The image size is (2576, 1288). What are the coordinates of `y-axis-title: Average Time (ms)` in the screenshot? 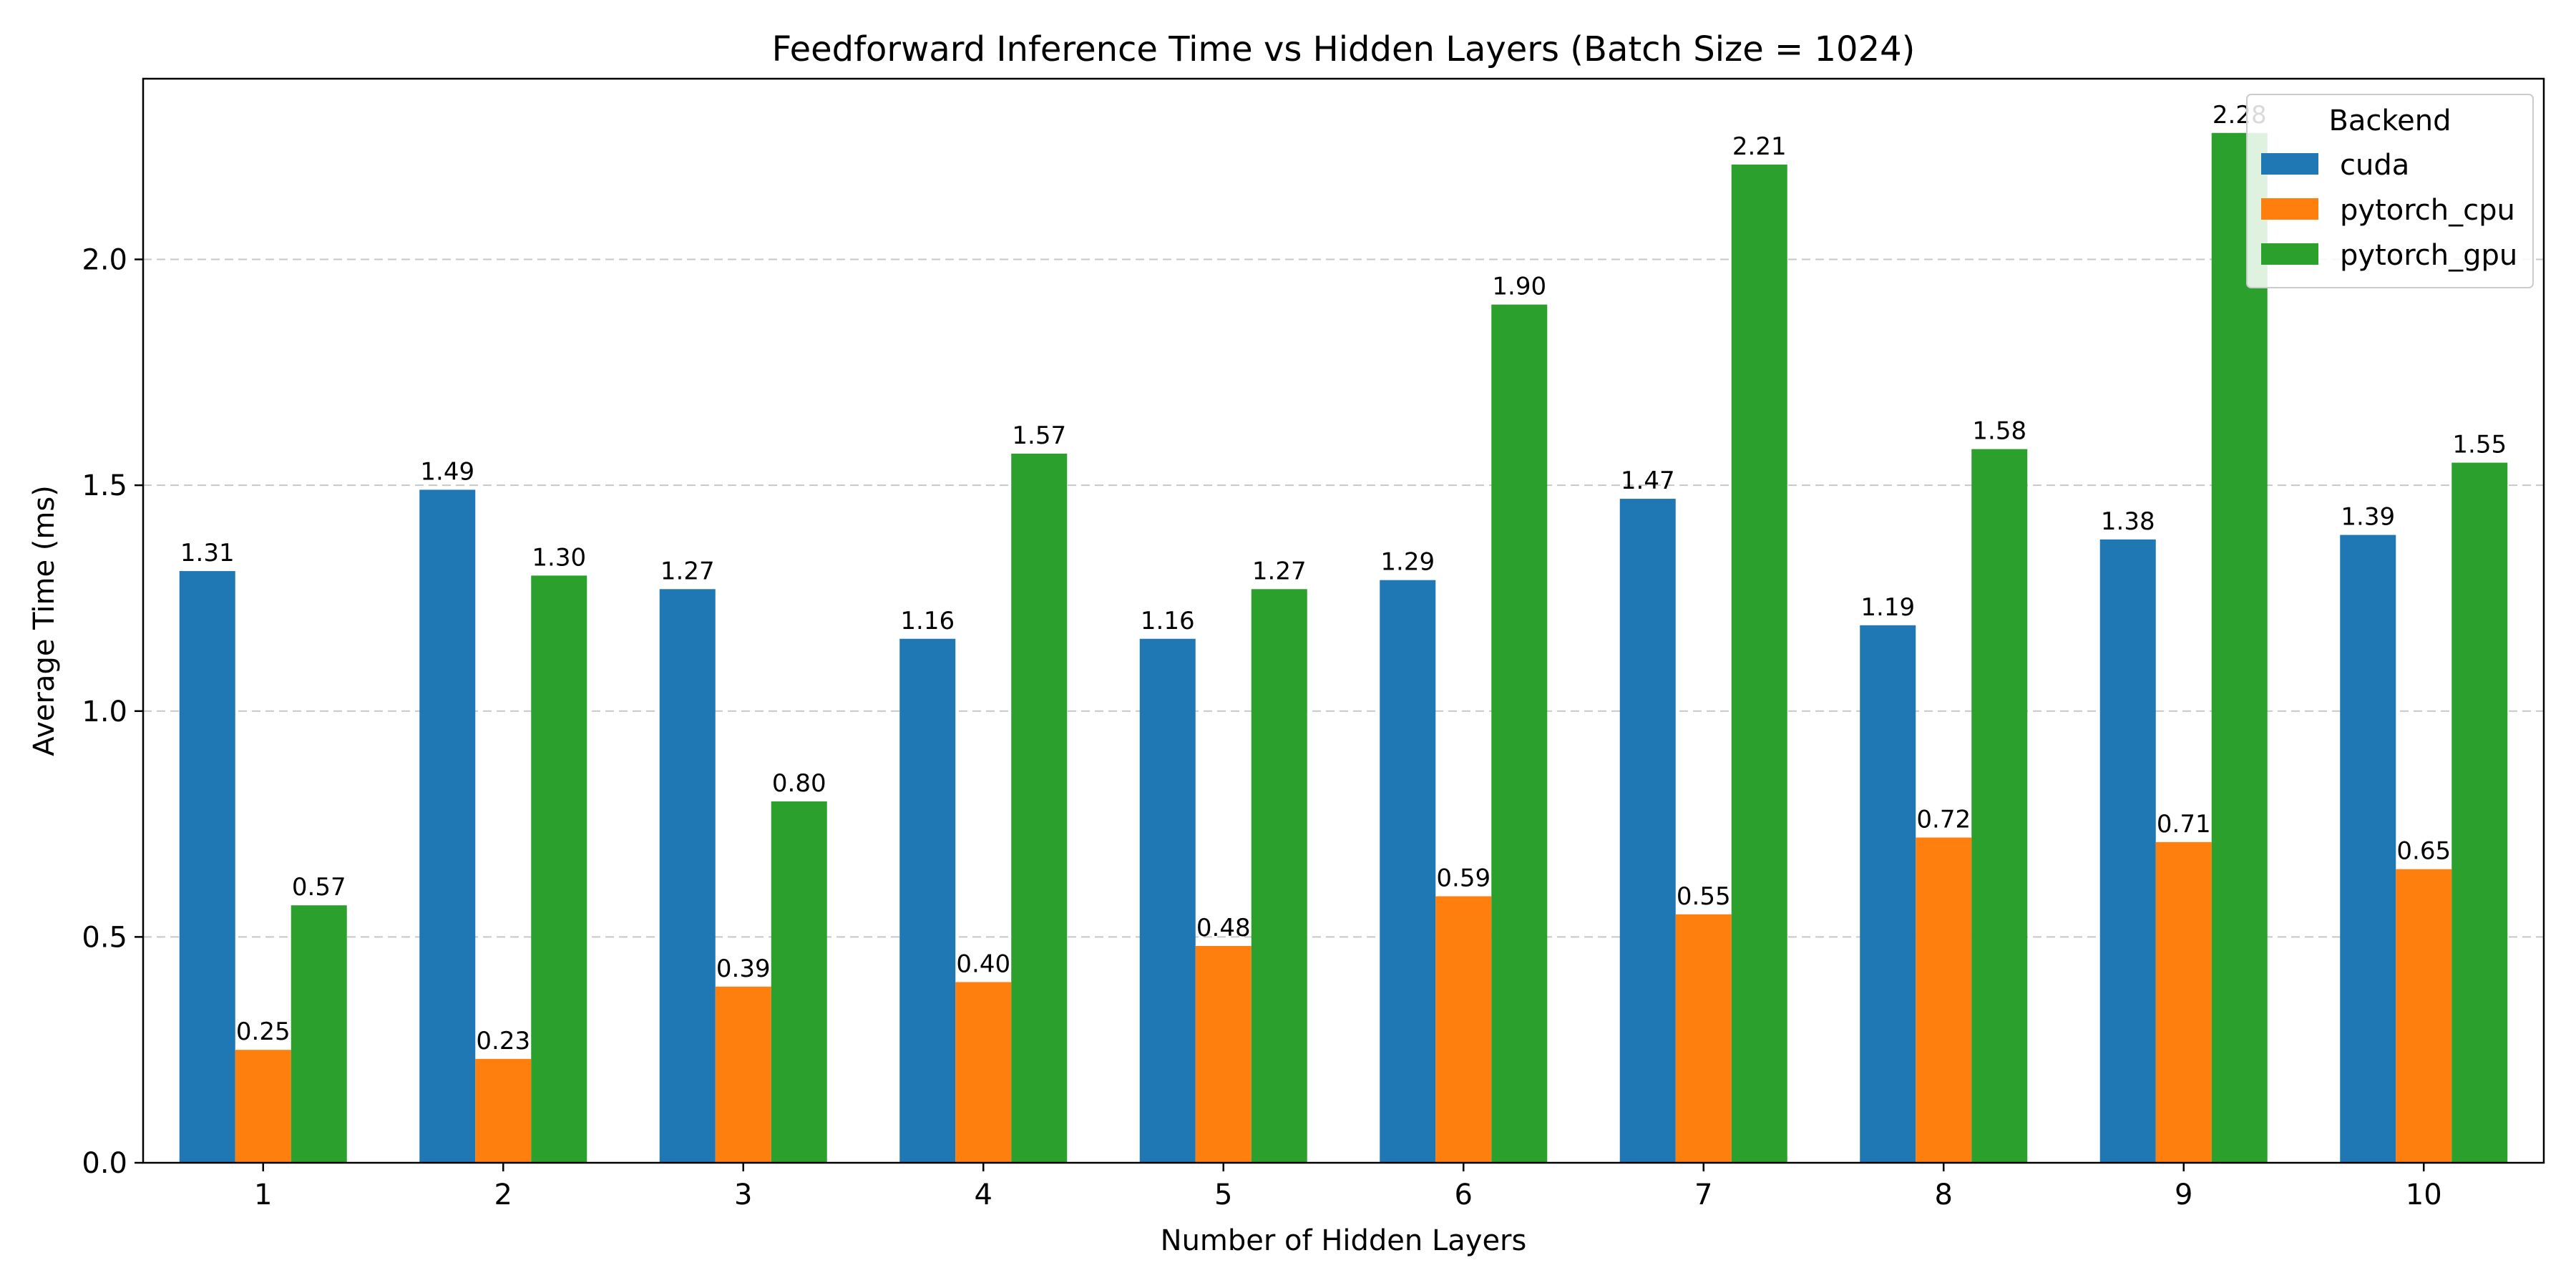 It's located at (44, 620).